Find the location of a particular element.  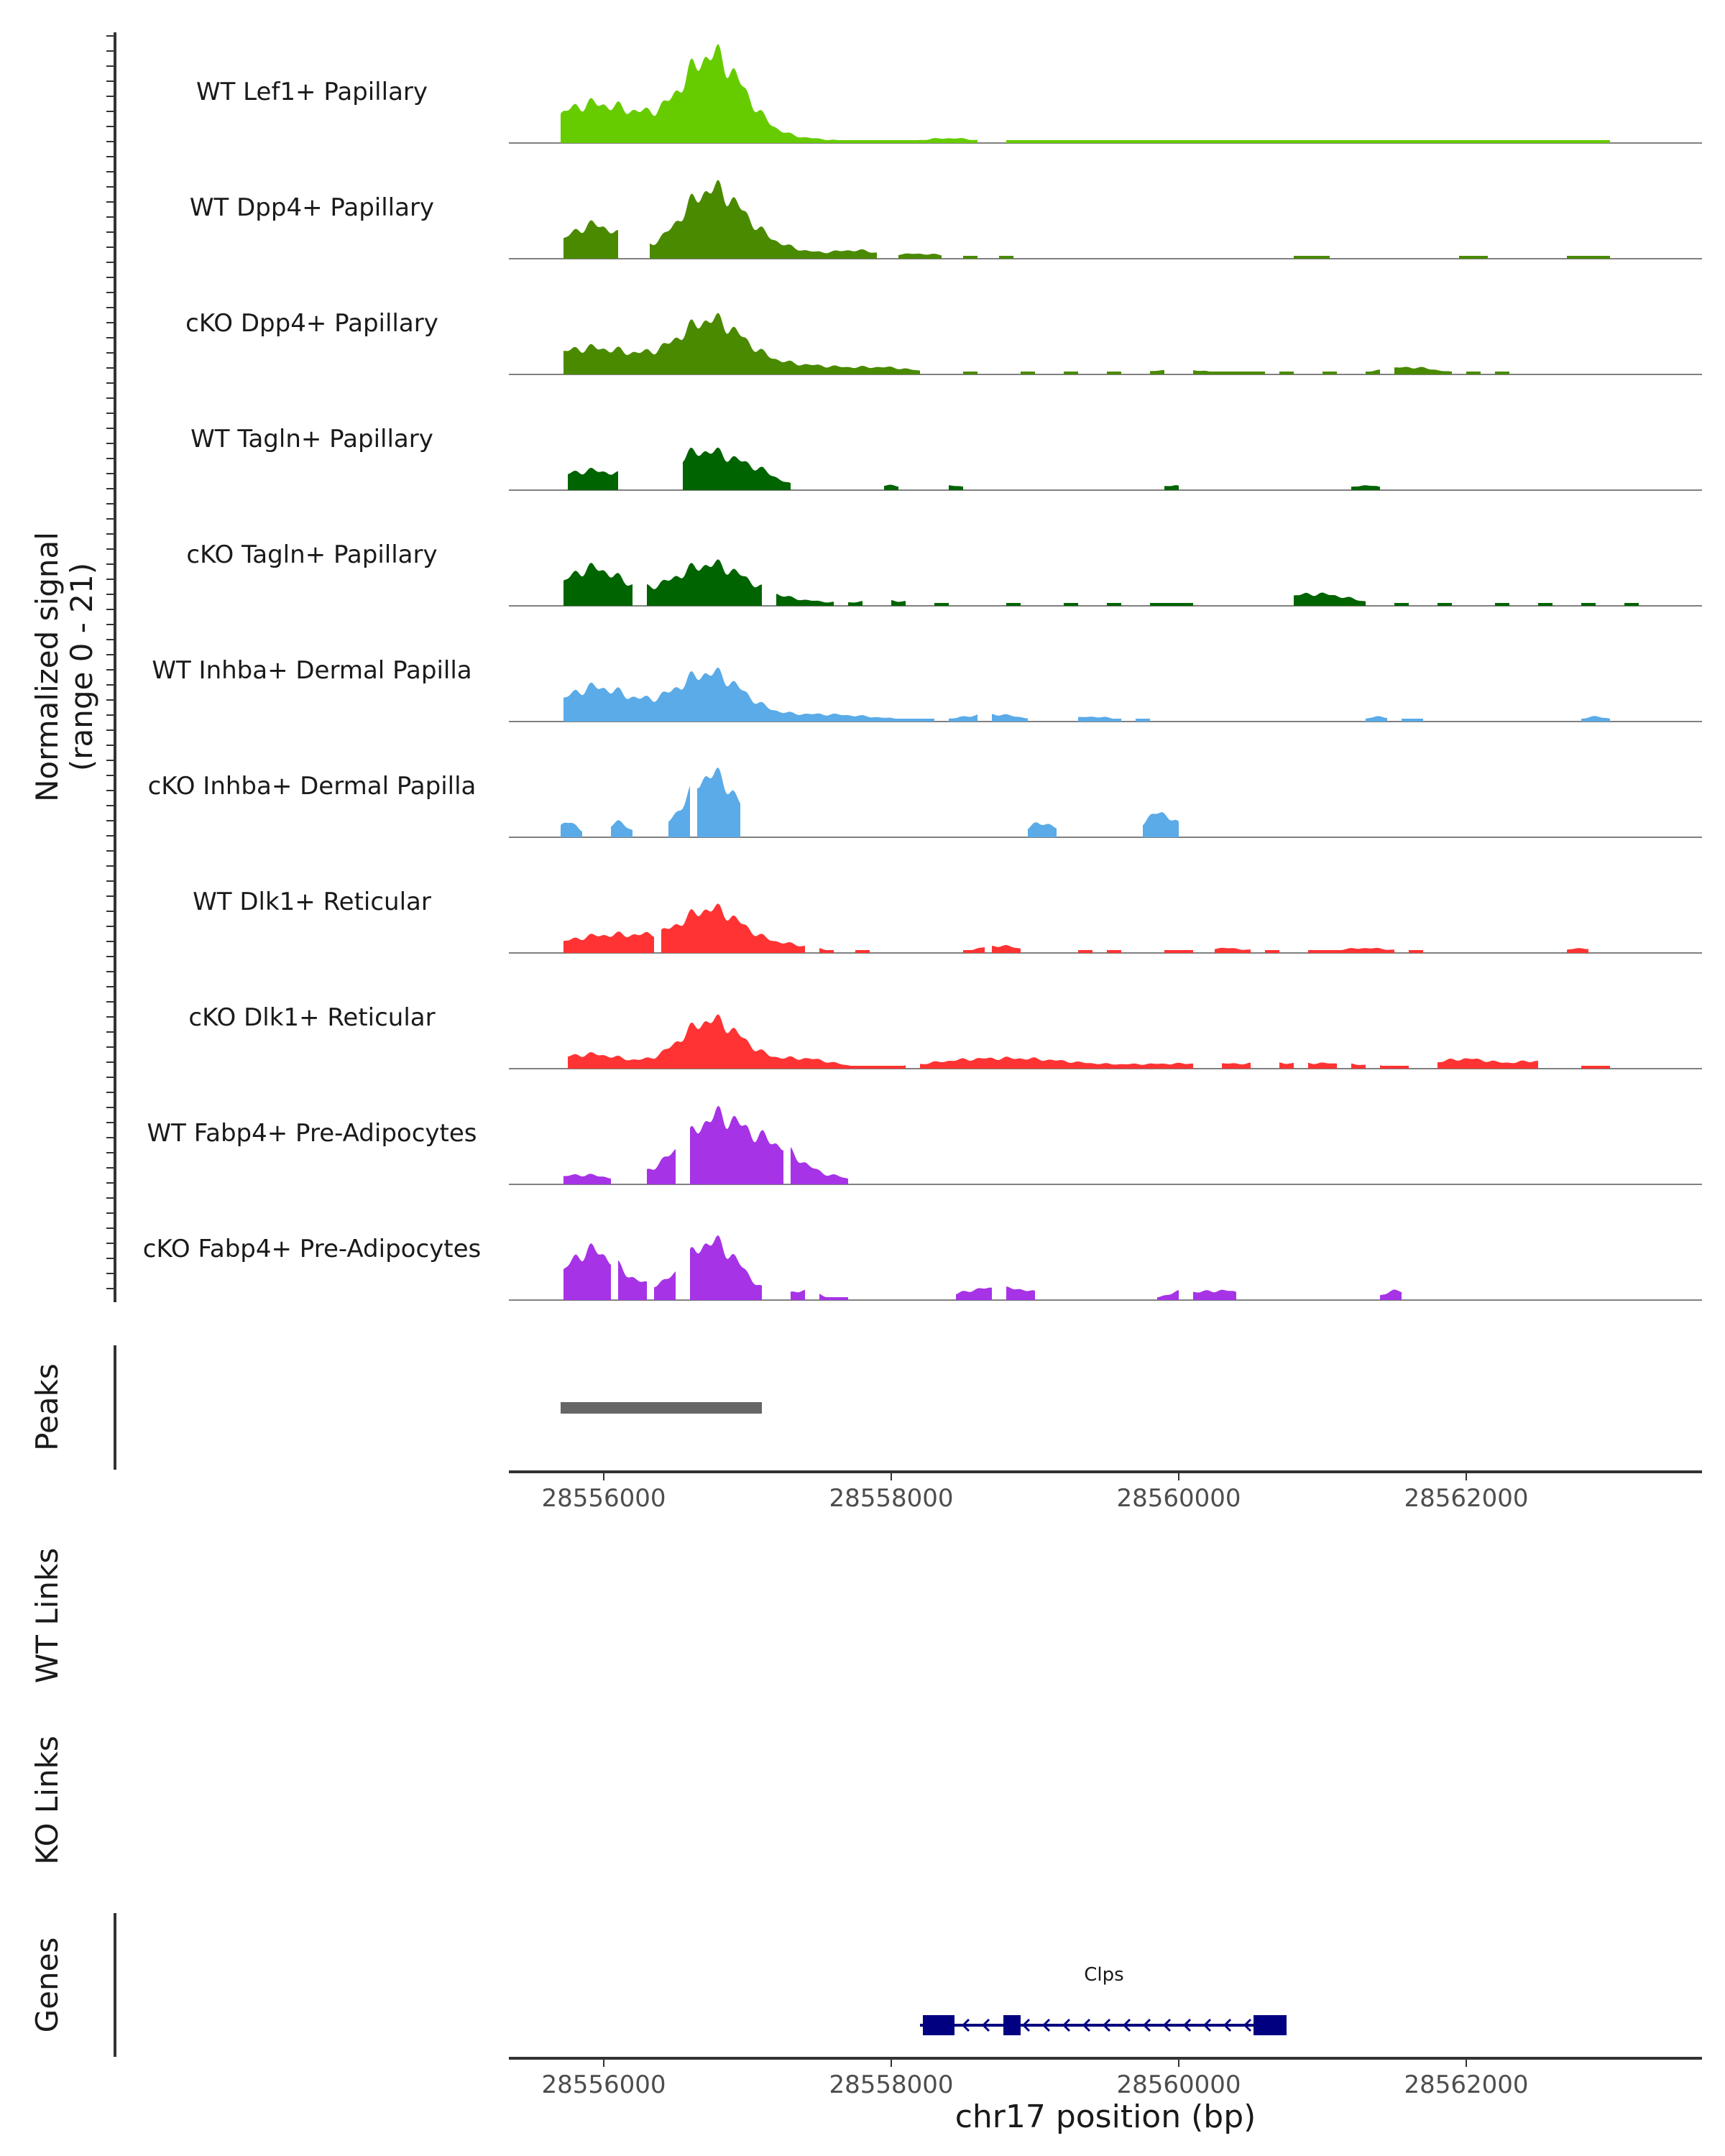

track-label: cKO Dlk1+ Reticular is located at coordinates (311, 1017).